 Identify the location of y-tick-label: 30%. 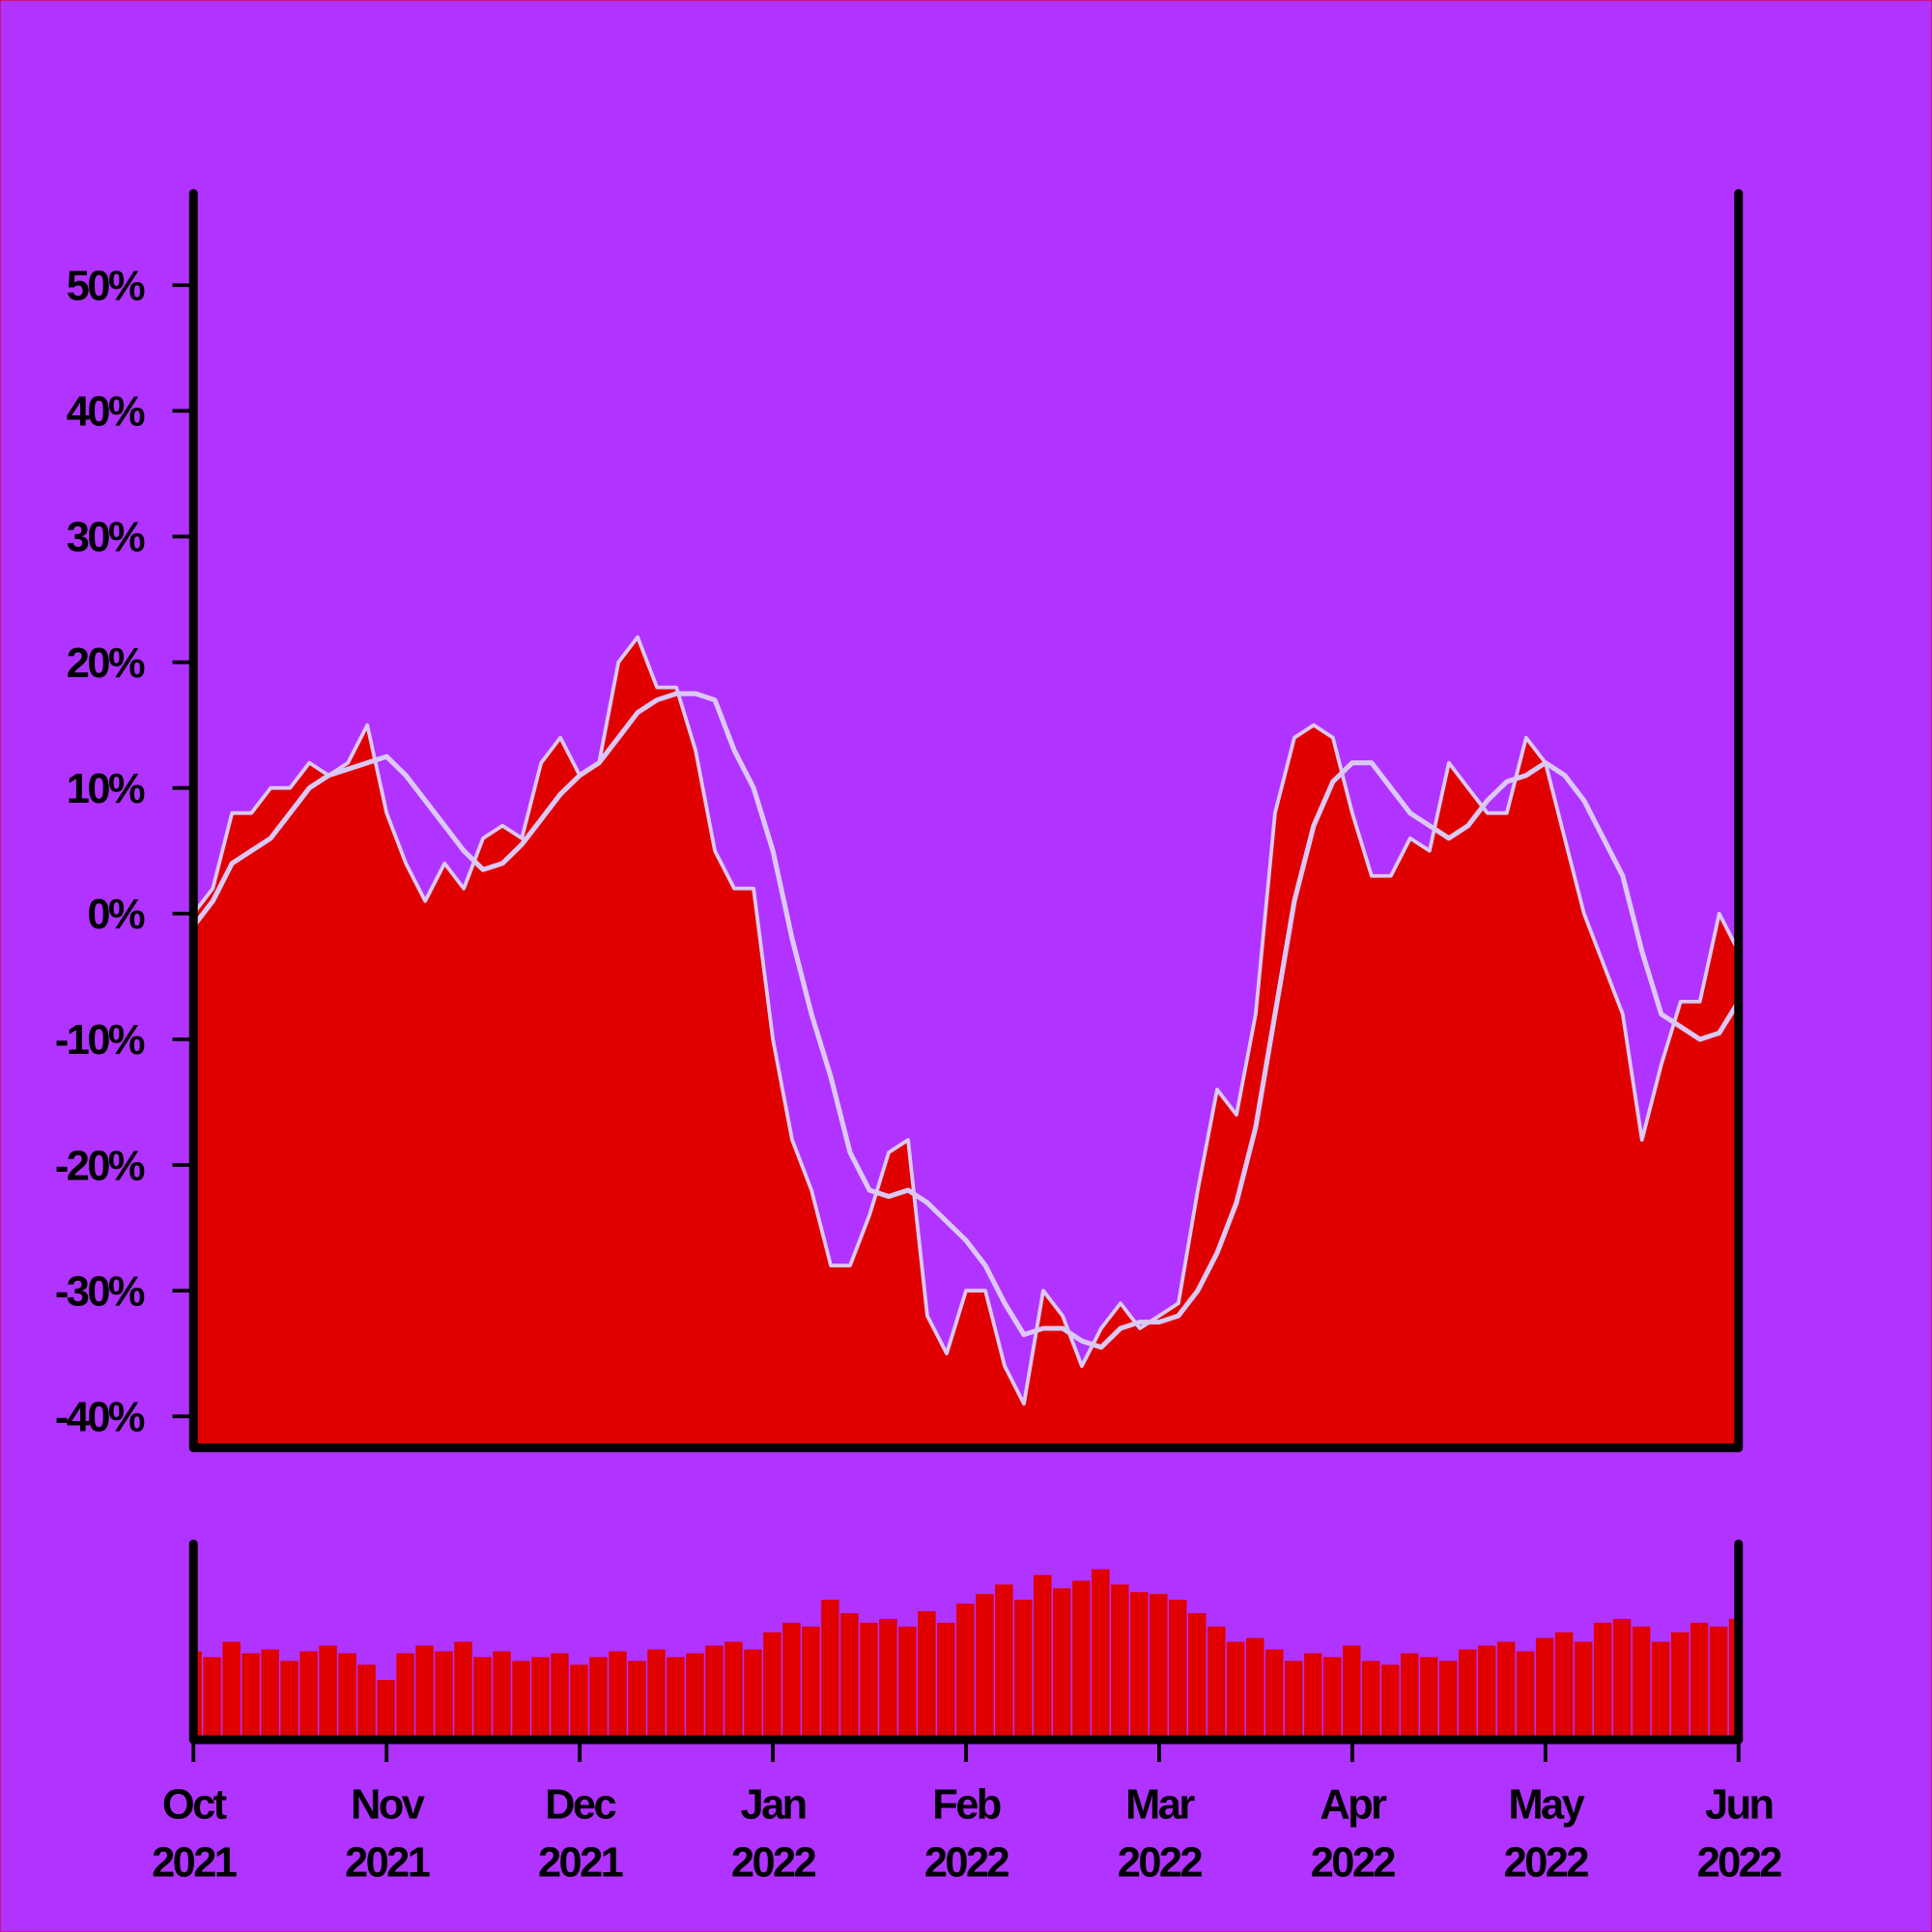
(106, 538).